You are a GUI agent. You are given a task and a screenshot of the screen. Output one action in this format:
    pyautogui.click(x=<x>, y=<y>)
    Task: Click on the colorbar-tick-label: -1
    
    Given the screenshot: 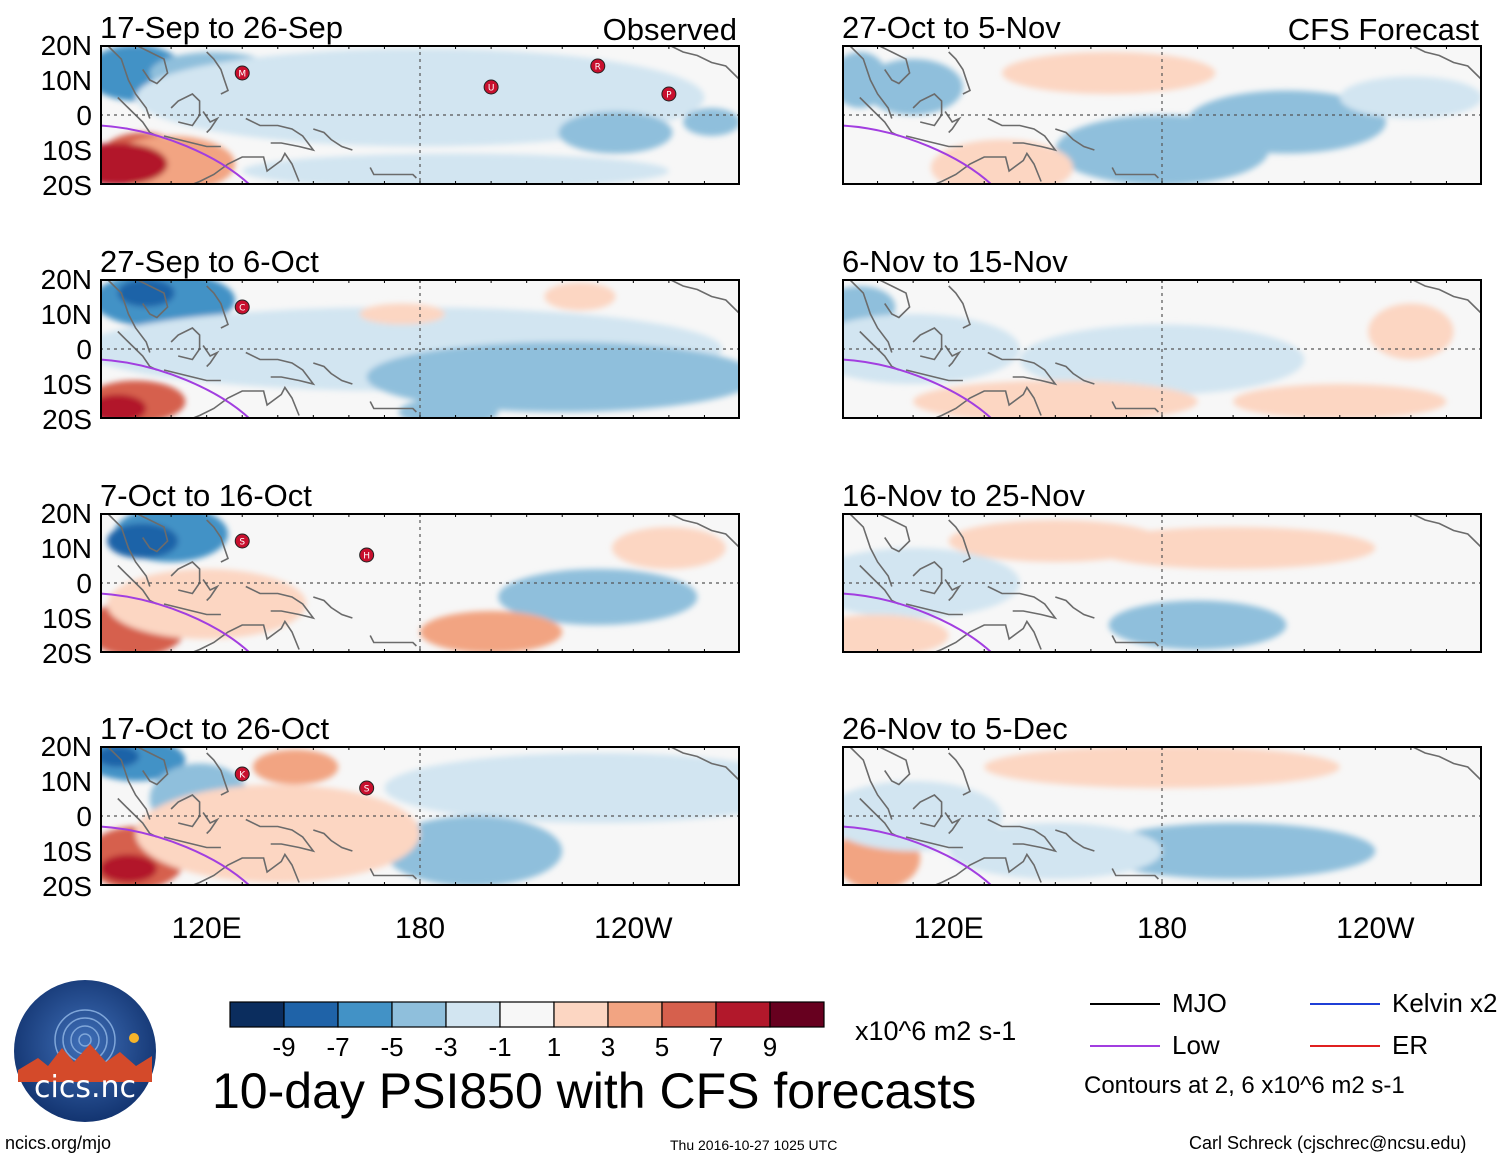 What is the action you would take?
    pyautogui.click(x=500, y=1047)
    